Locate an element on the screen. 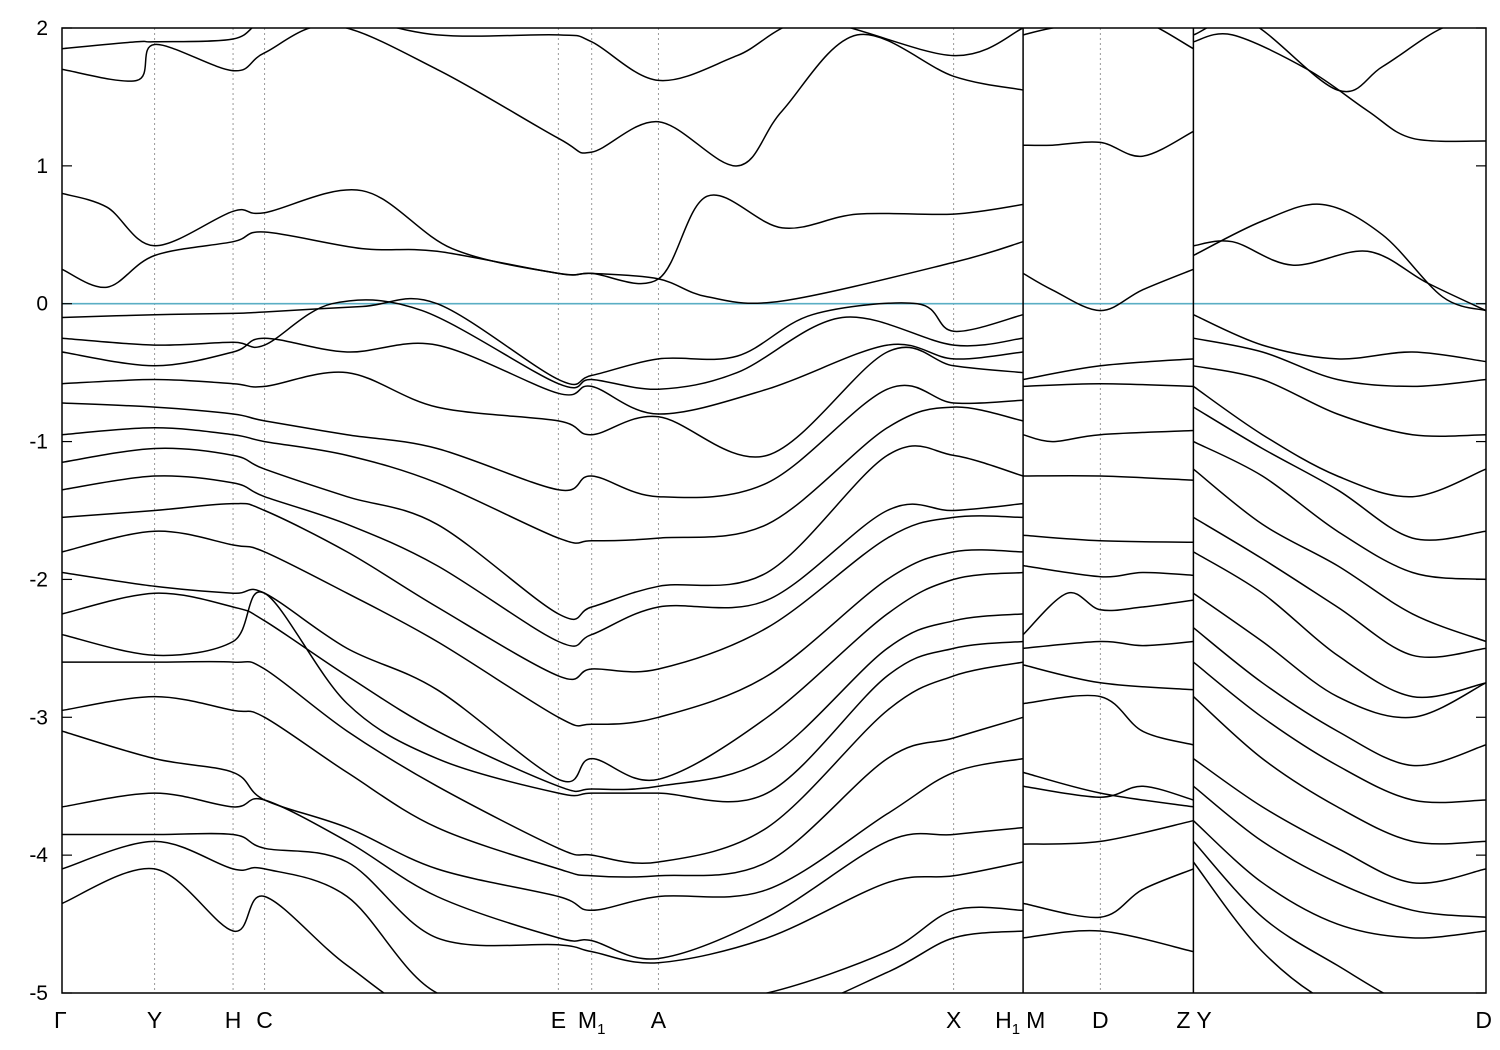 This screenshot has width=1500, height=1050. ytick-label: -4 is located at coordinates (38, 855).